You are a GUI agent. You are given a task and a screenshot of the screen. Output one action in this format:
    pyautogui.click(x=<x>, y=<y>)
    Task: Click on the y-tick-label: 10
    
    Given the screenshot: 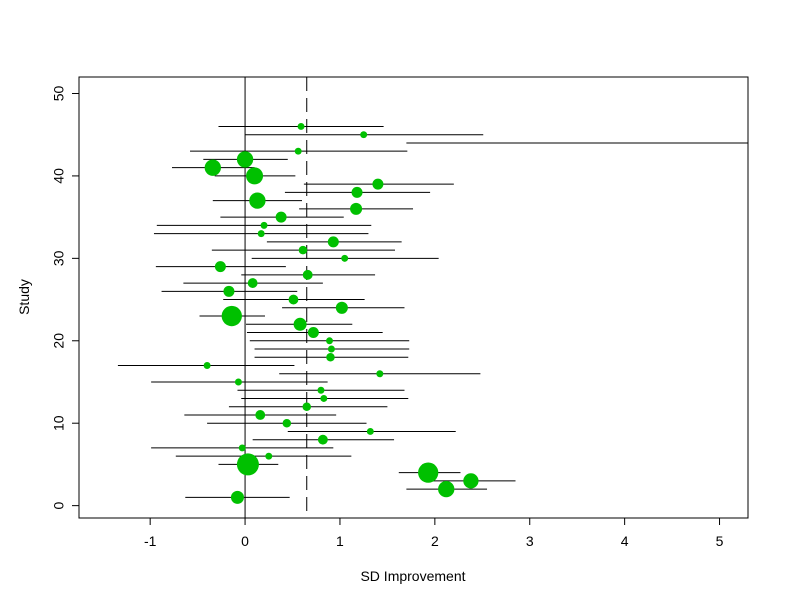 What is the action you would take?
    pyautogui.click(x=59, y=423)
    